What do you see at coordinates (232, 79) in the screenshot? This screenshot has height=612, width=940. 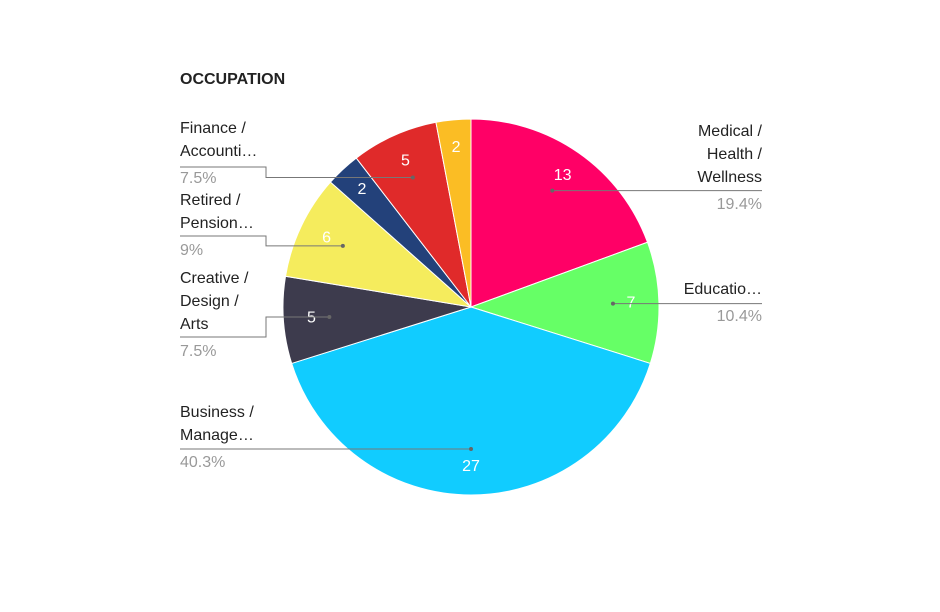 I see `chart-title: OCCUPATION` at bounding box center [232, 79].